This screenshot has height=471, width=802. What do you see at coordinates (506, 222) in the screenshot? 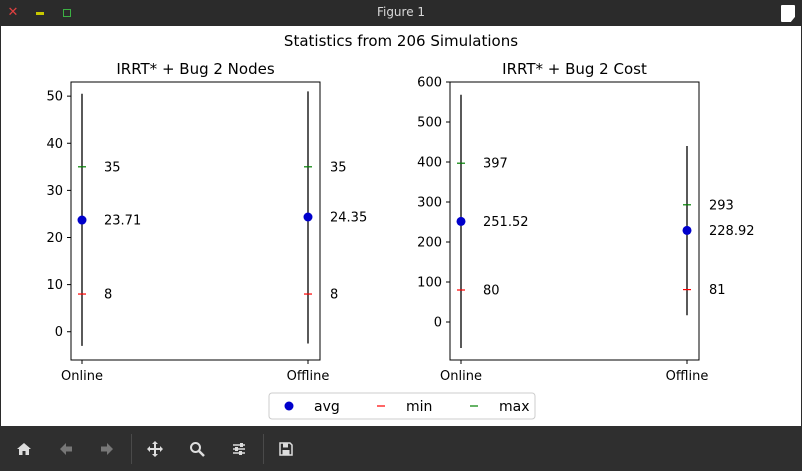
I see `avg-value-label: 251.52` at bounding box center [506, 222].